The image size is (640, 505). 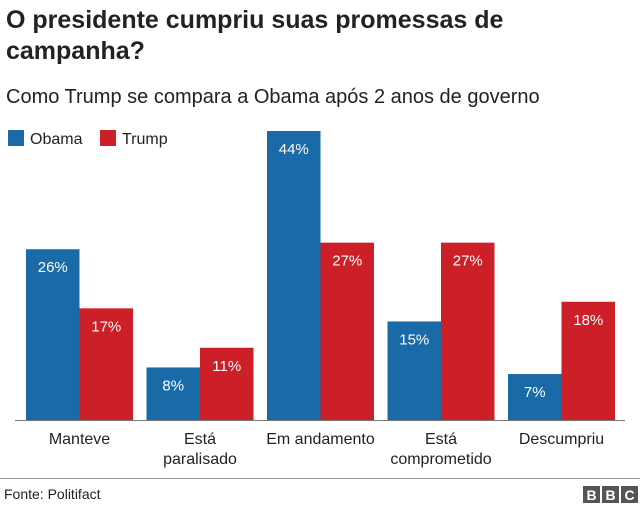 I want to click on legend-label: Obama, so click(x=56, y=139).